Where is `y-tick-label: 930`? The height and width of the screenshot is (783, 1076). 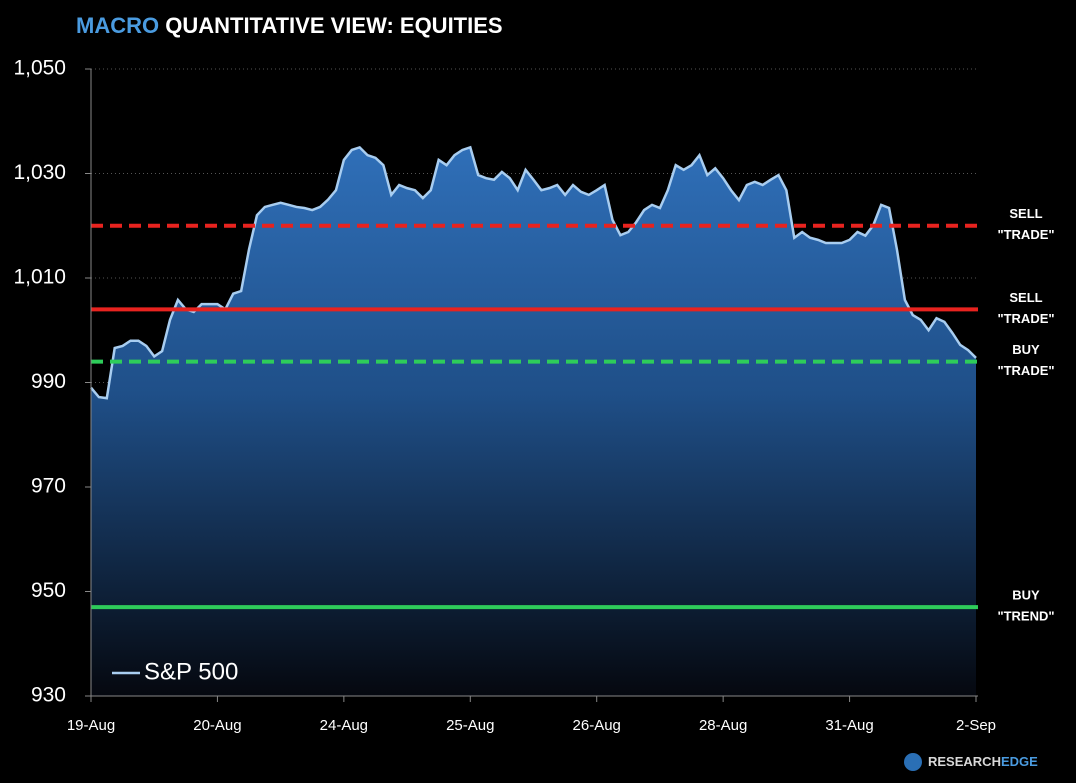
y-tick-label: 930 is located at coordinates (48, 695).